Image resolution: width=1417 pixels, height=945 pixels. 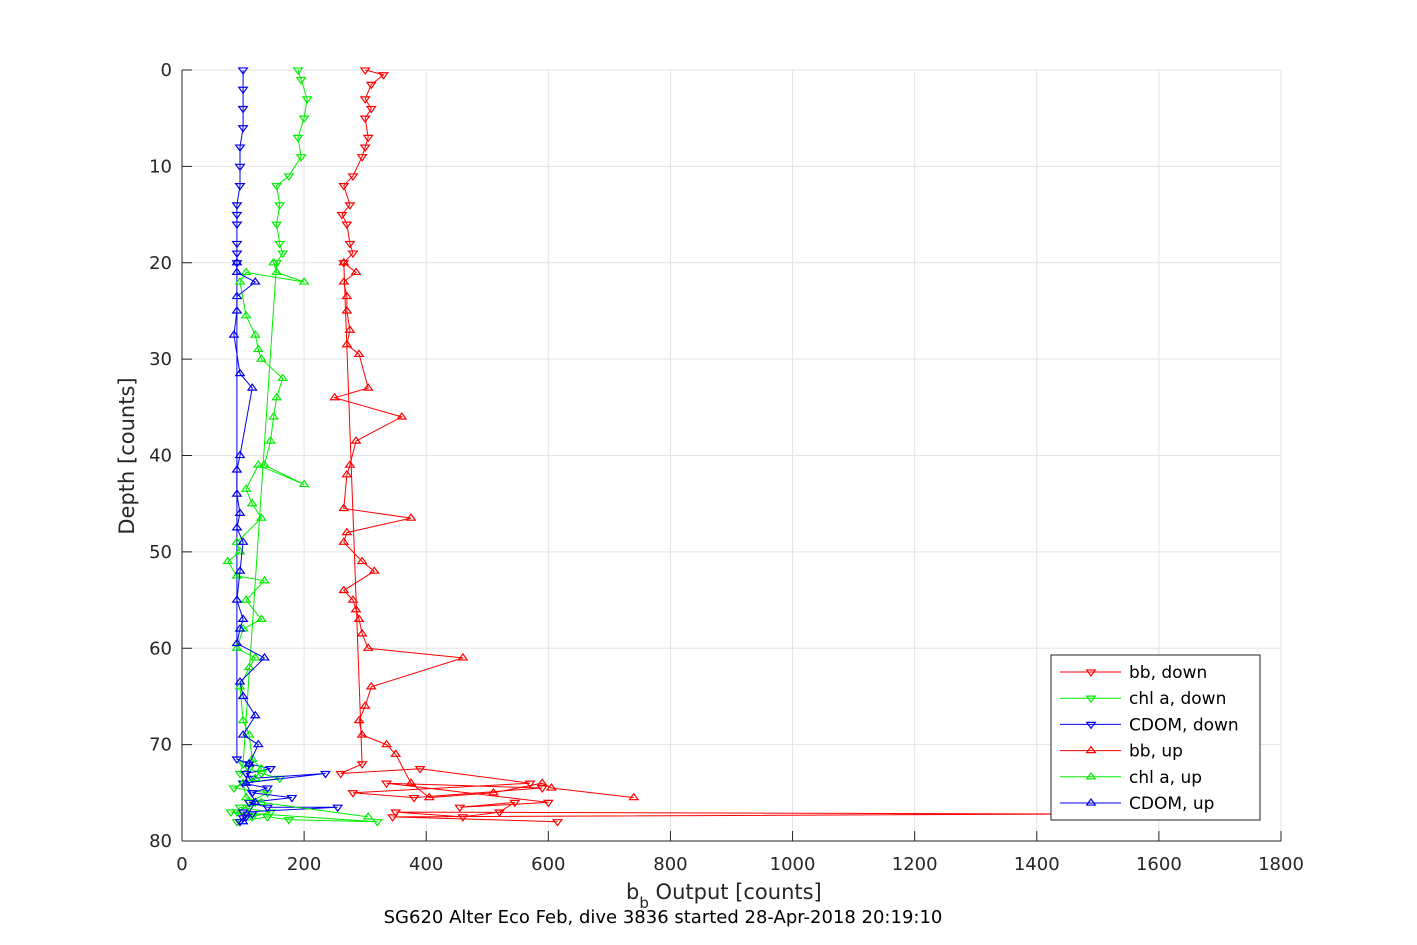 I want to click on series-cdom-down, so click(x=287, y=447).